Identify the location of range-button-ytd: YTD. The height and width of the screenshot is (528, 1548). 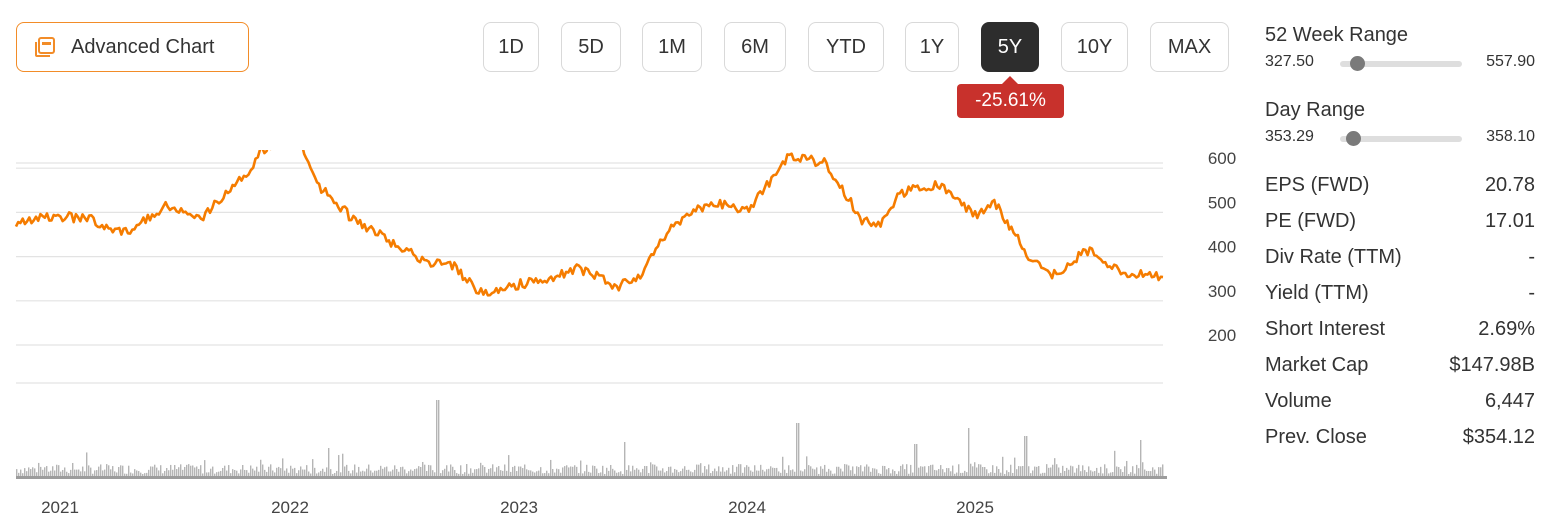
(846, 47).